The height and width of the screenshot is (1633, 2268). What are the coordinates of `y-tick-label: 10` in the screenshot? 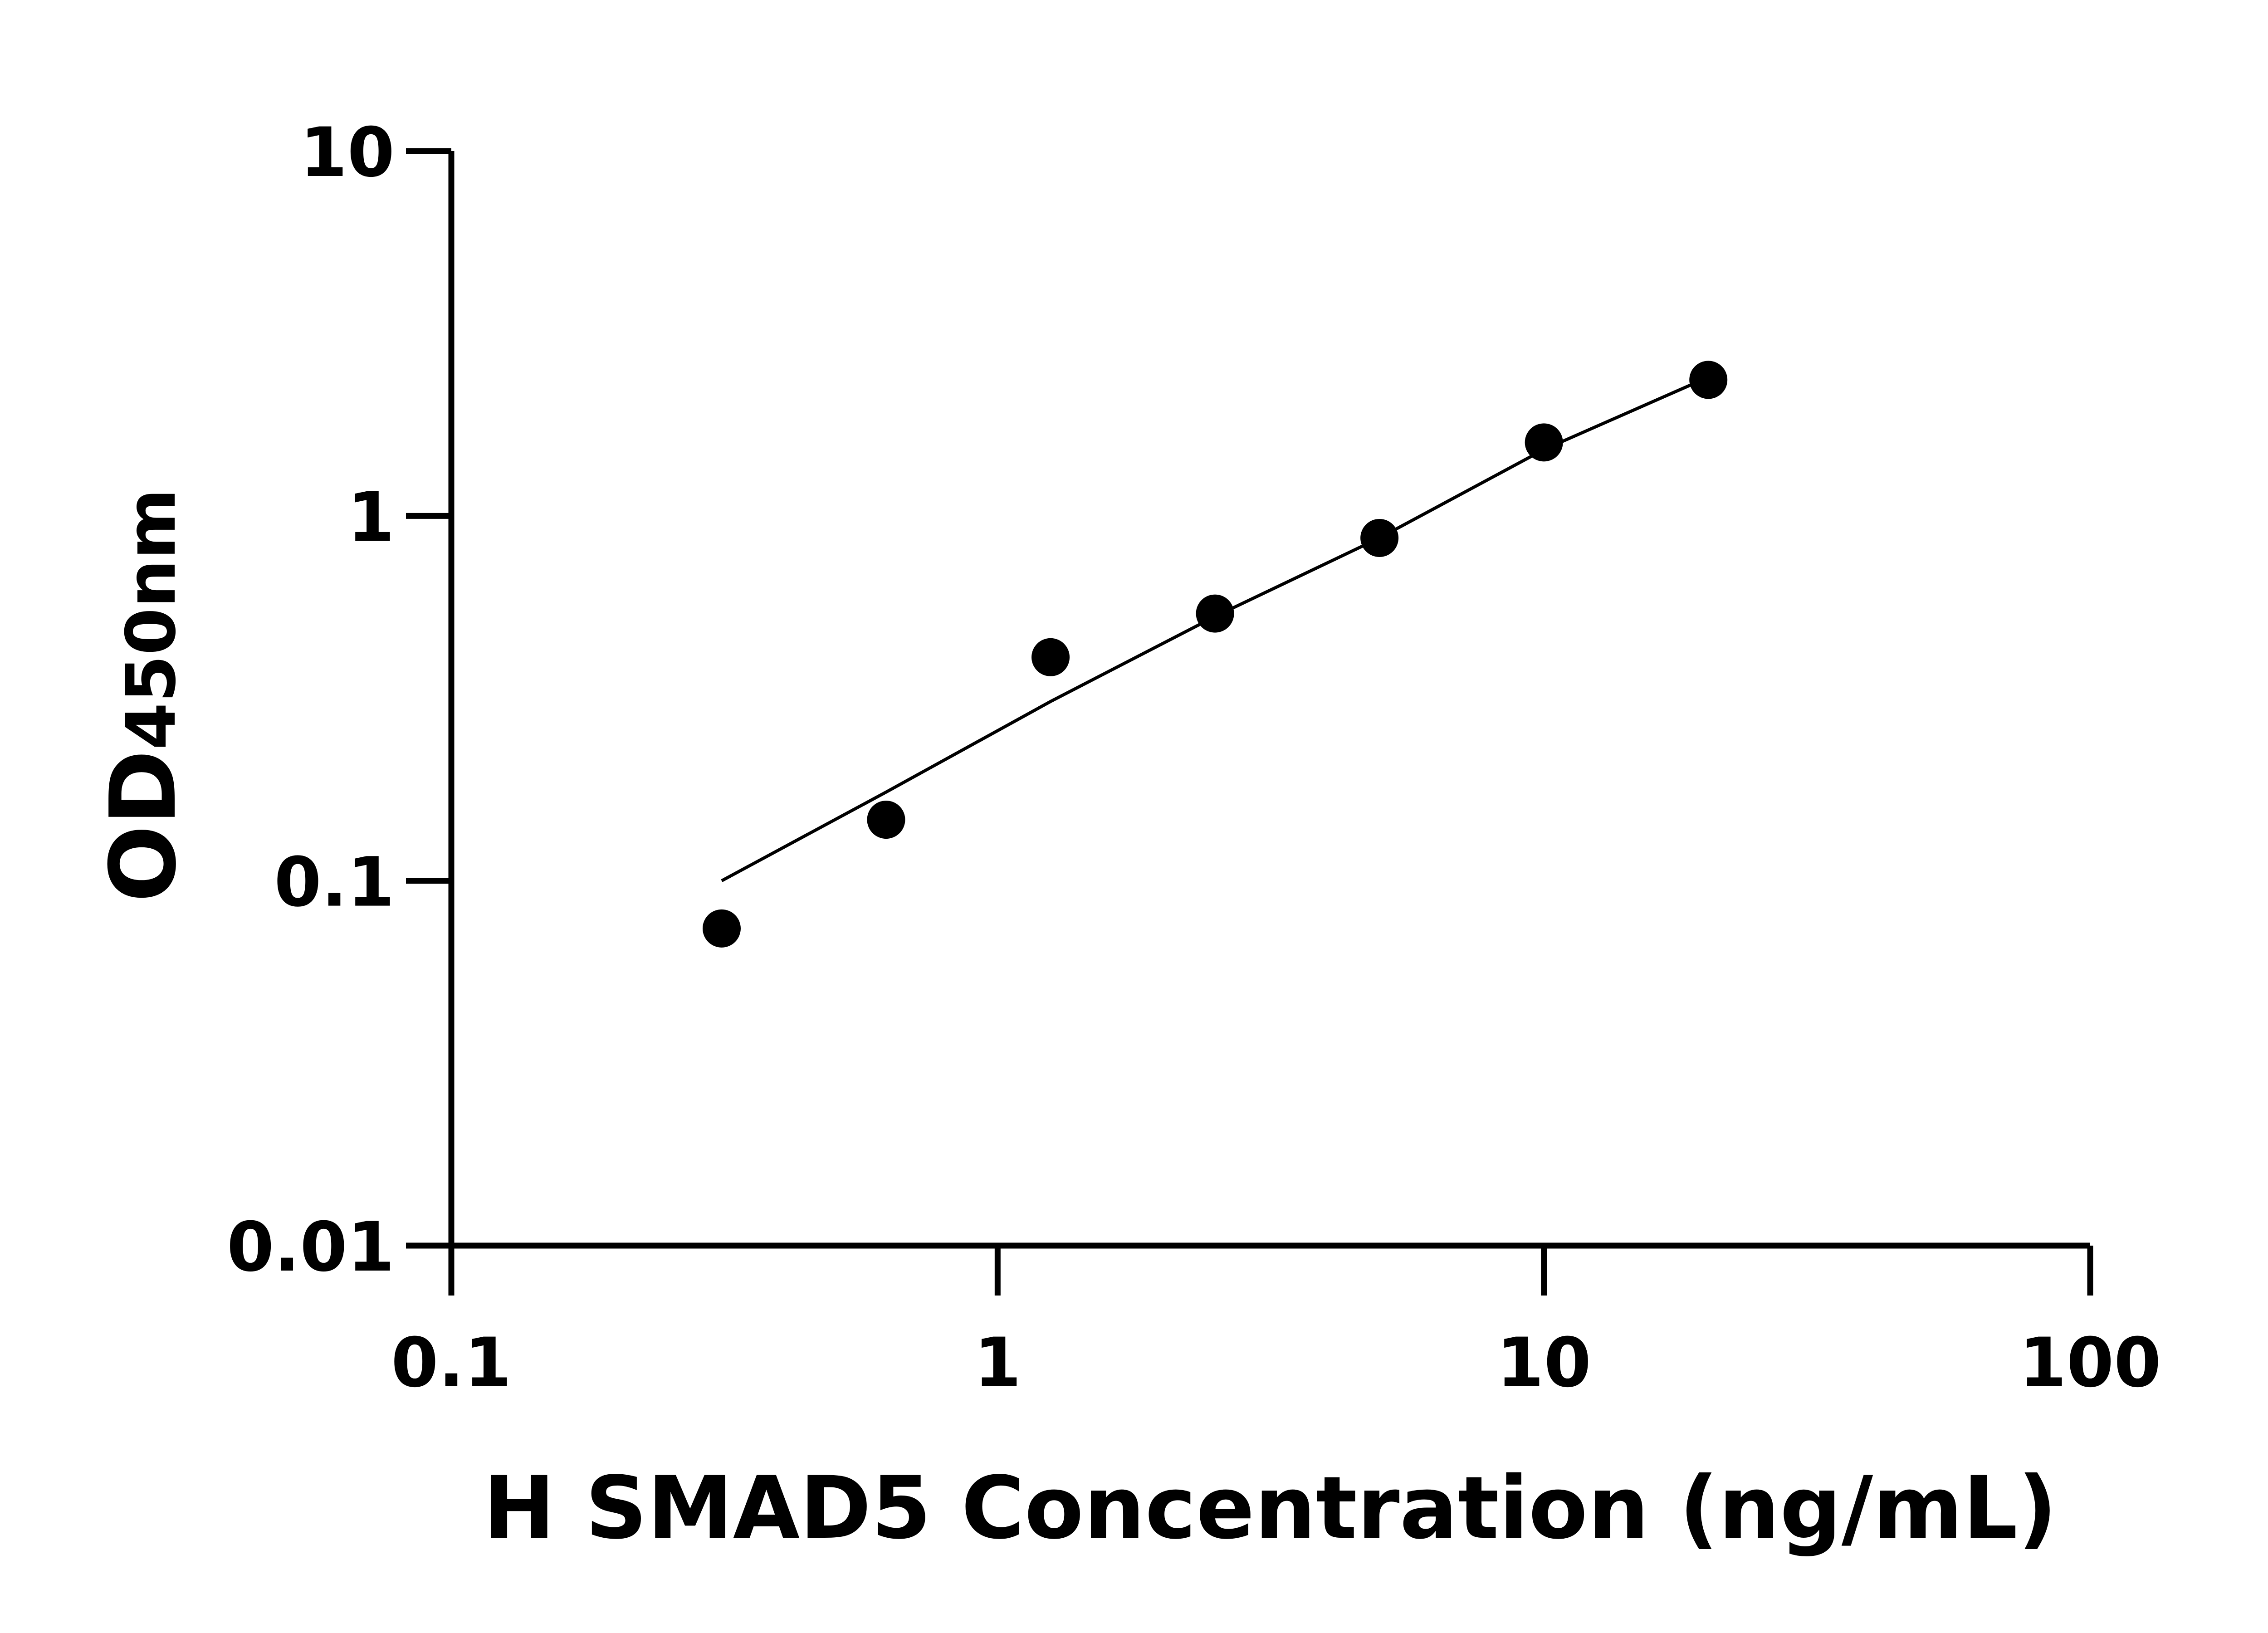 It's located at (347, 152).